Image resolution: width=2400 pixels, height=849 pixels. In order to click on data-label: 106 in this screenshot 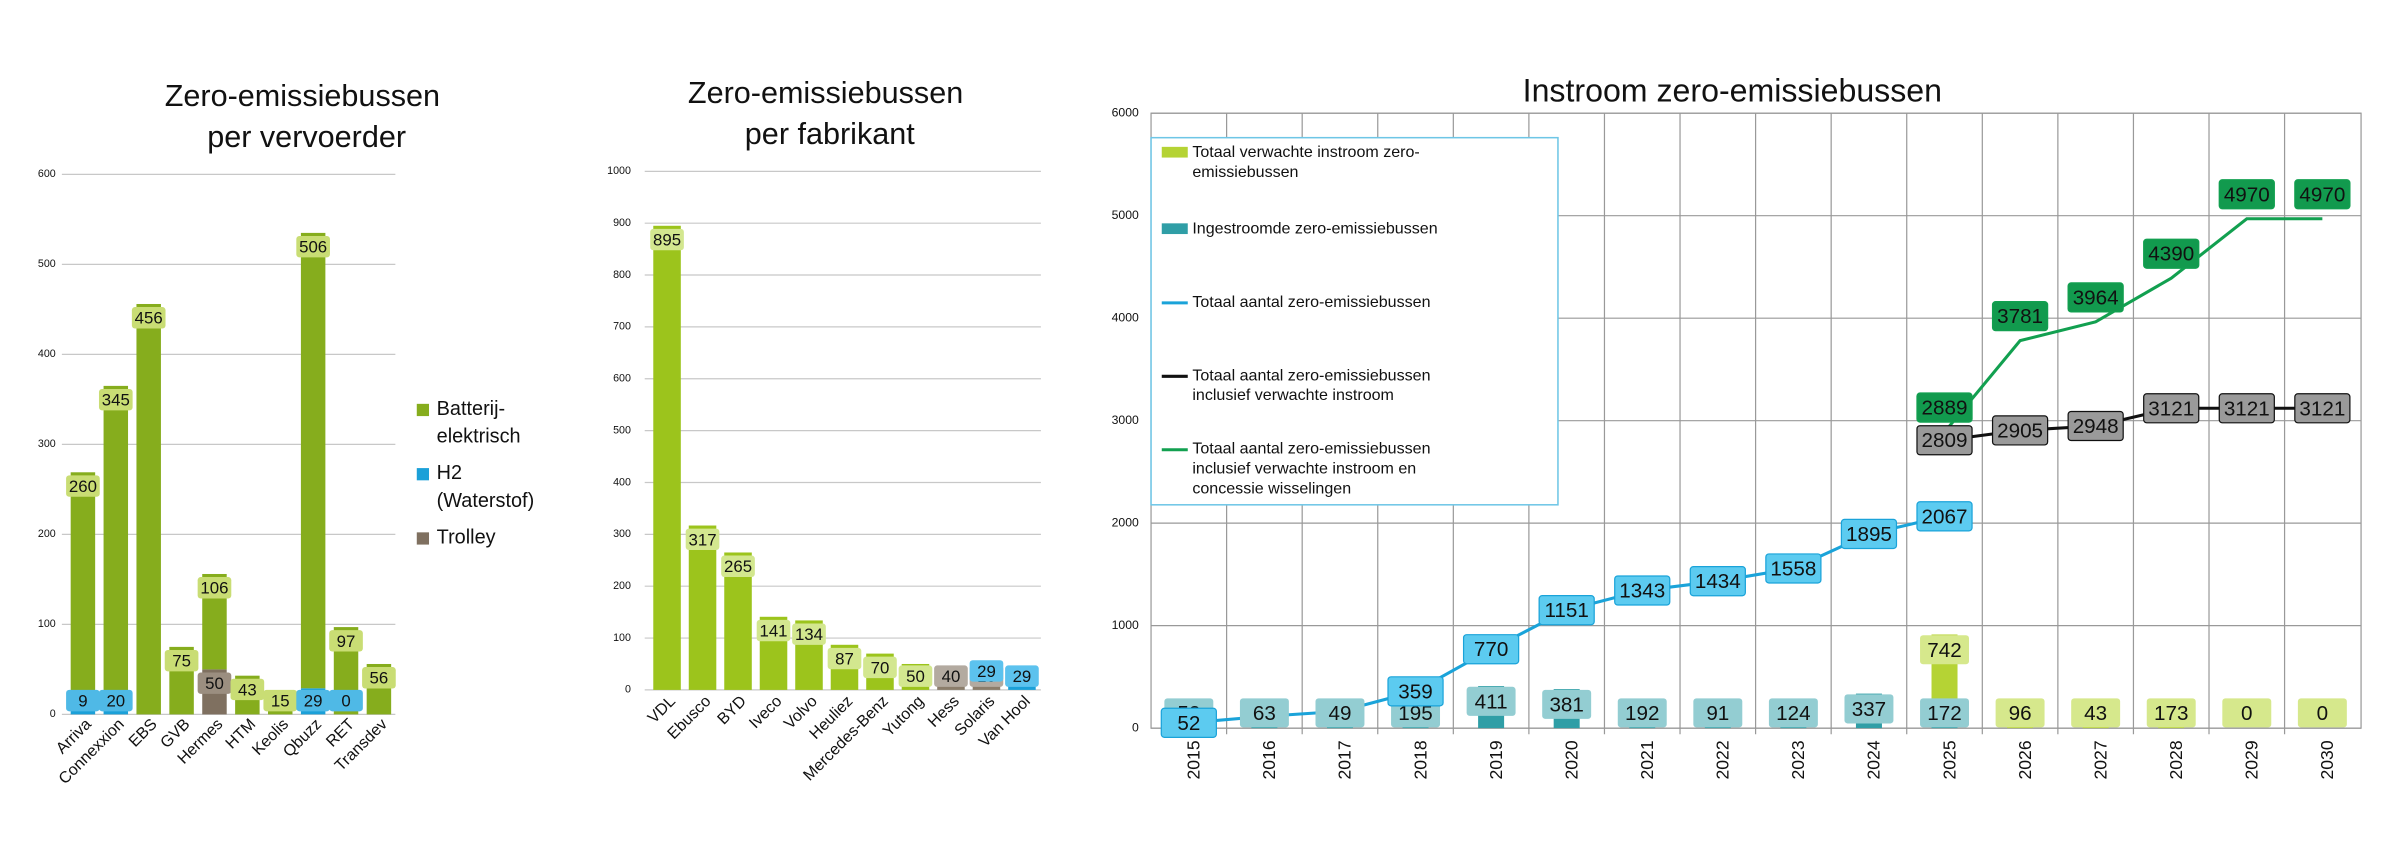, I will do `click(214, 588)`.